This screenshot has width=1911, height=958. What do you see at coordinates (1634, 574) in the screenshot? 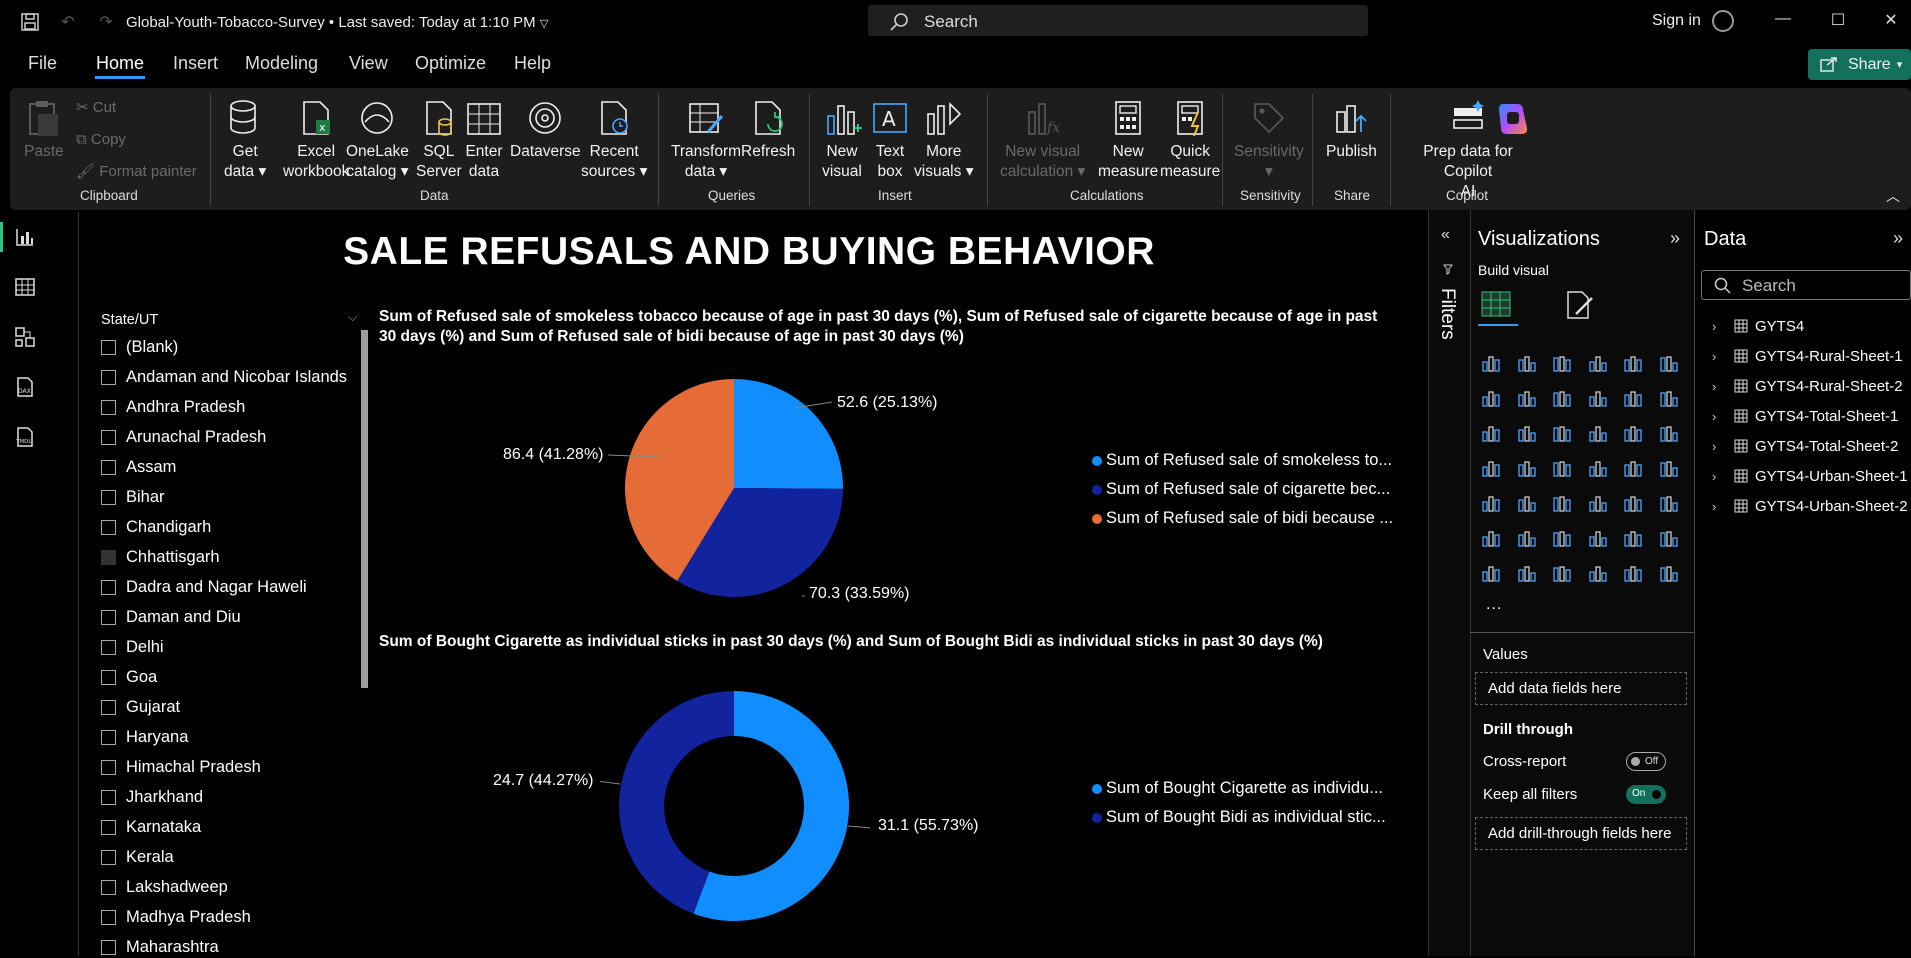
I see `diamond-visual-icon` at bounding box center [1634, 574].